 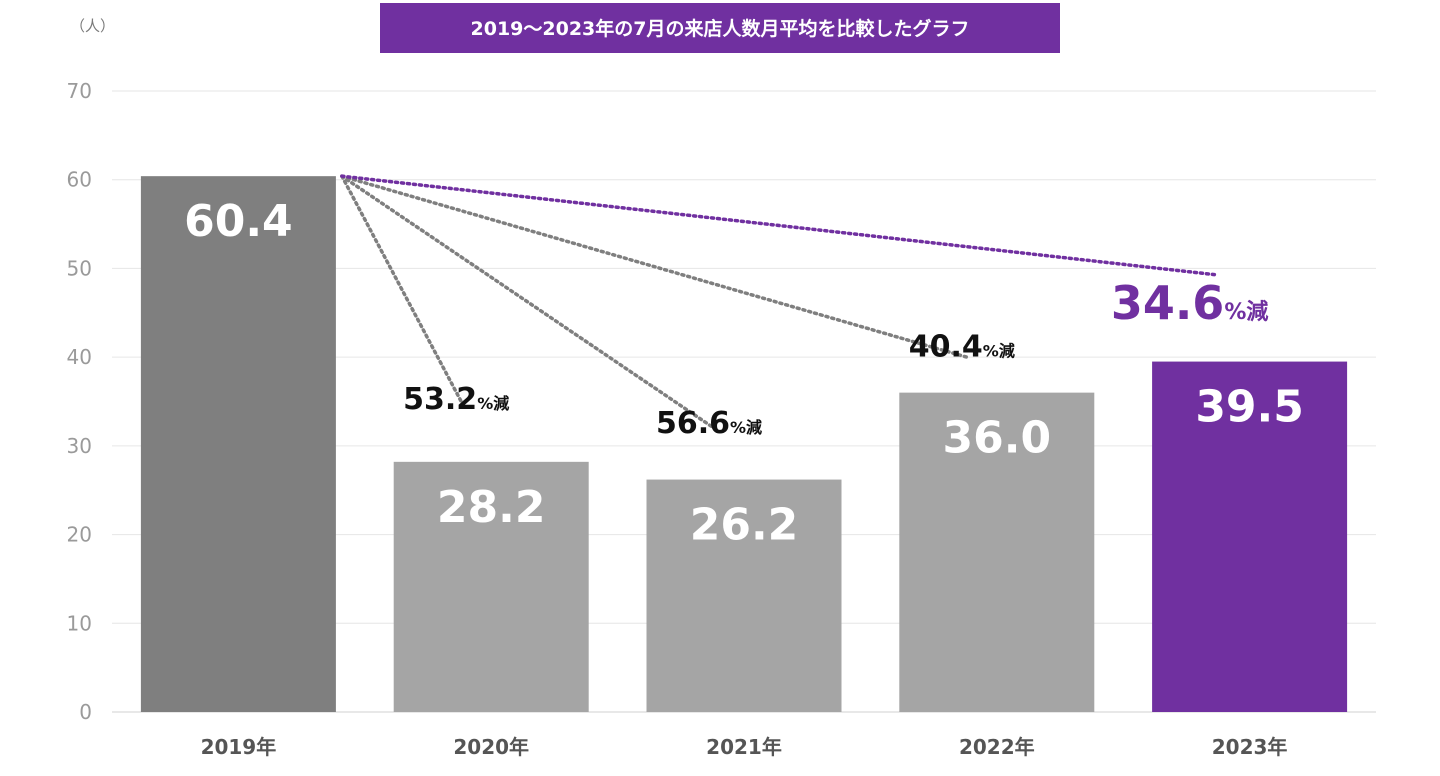 I want to click on x-tick-label: 2019年, so click(x=239, y=747).